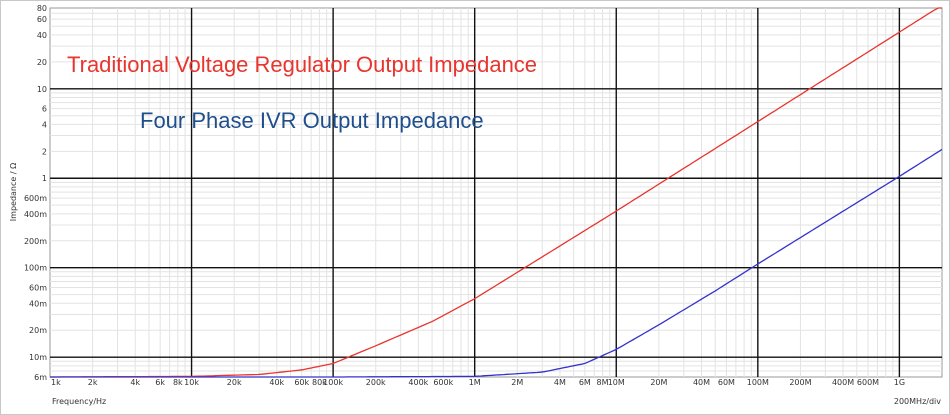  What do you see at coordinates (38, 303) in the screenshot?
I see `y-tick-label: 40m` at bounding box center [38, 303].